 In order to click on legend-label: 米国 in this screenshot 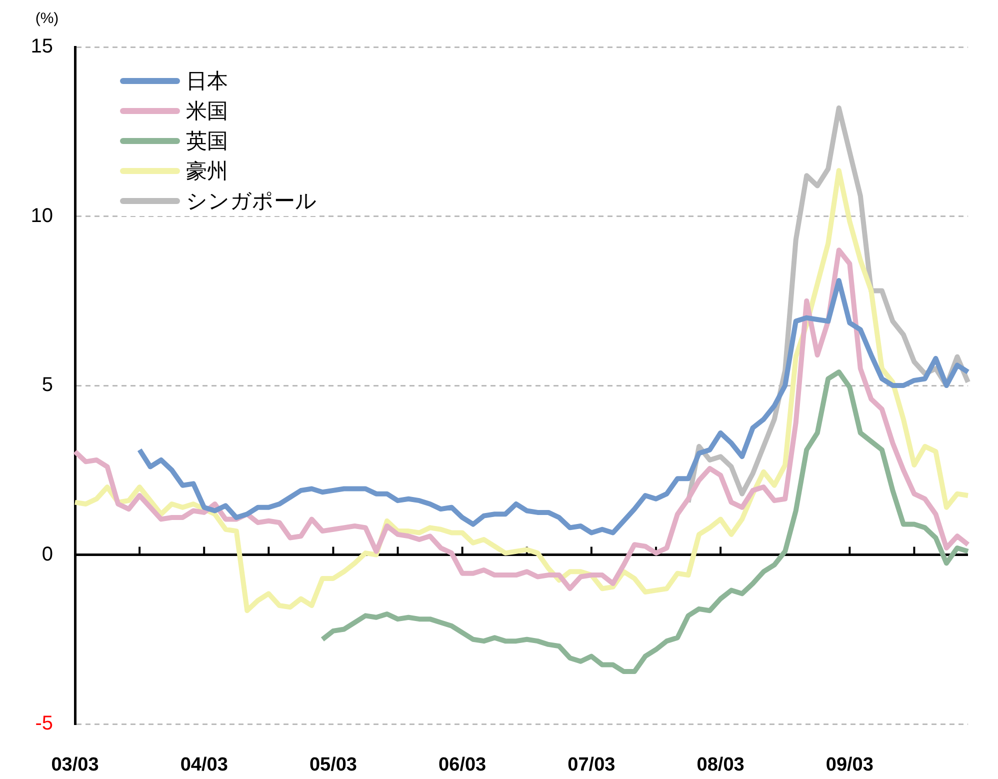, I will do `click(207, 112)`.